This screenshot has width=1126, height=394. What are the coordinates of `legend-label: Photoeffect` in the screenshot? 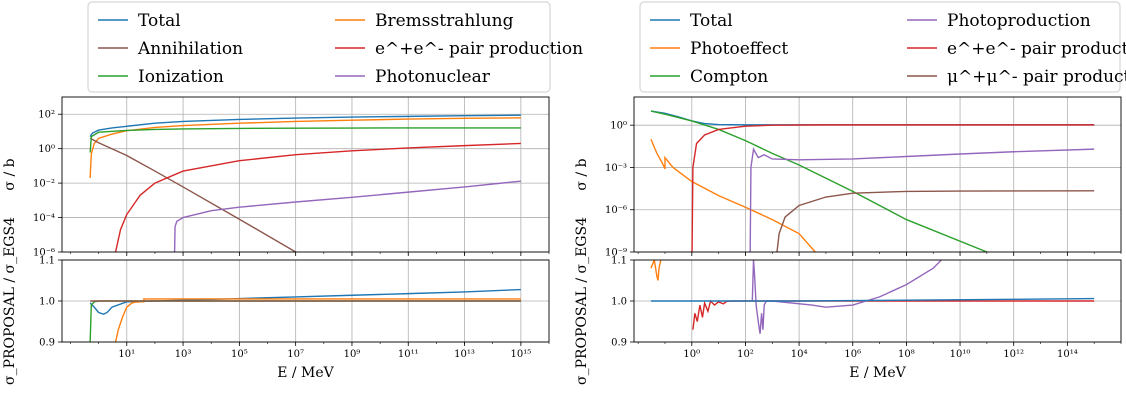 It's located at (739, 49).